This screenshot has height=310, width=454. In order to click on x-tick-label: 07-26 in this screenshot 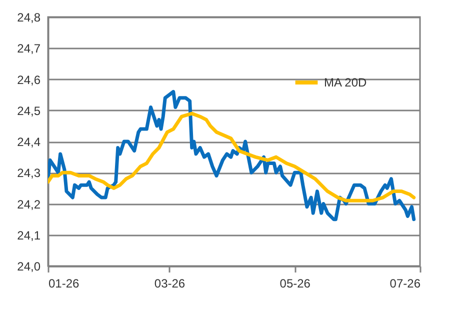, I will do `click(405, 283)`.